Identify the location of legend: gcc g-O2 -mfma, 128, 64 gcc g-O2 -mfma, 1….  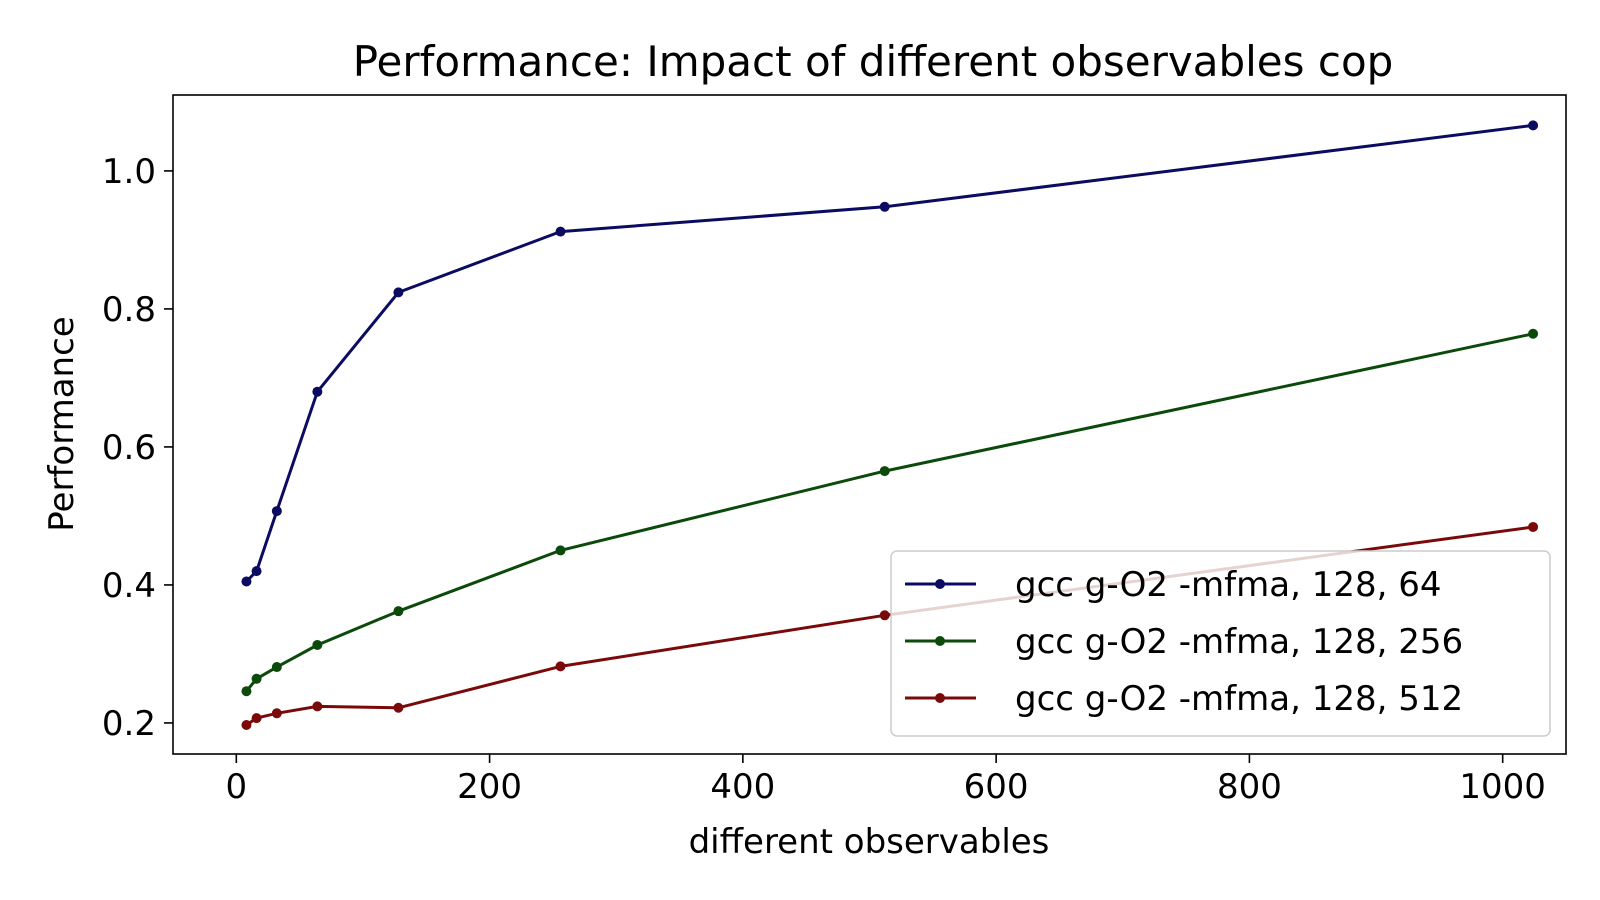
(1220, 643).